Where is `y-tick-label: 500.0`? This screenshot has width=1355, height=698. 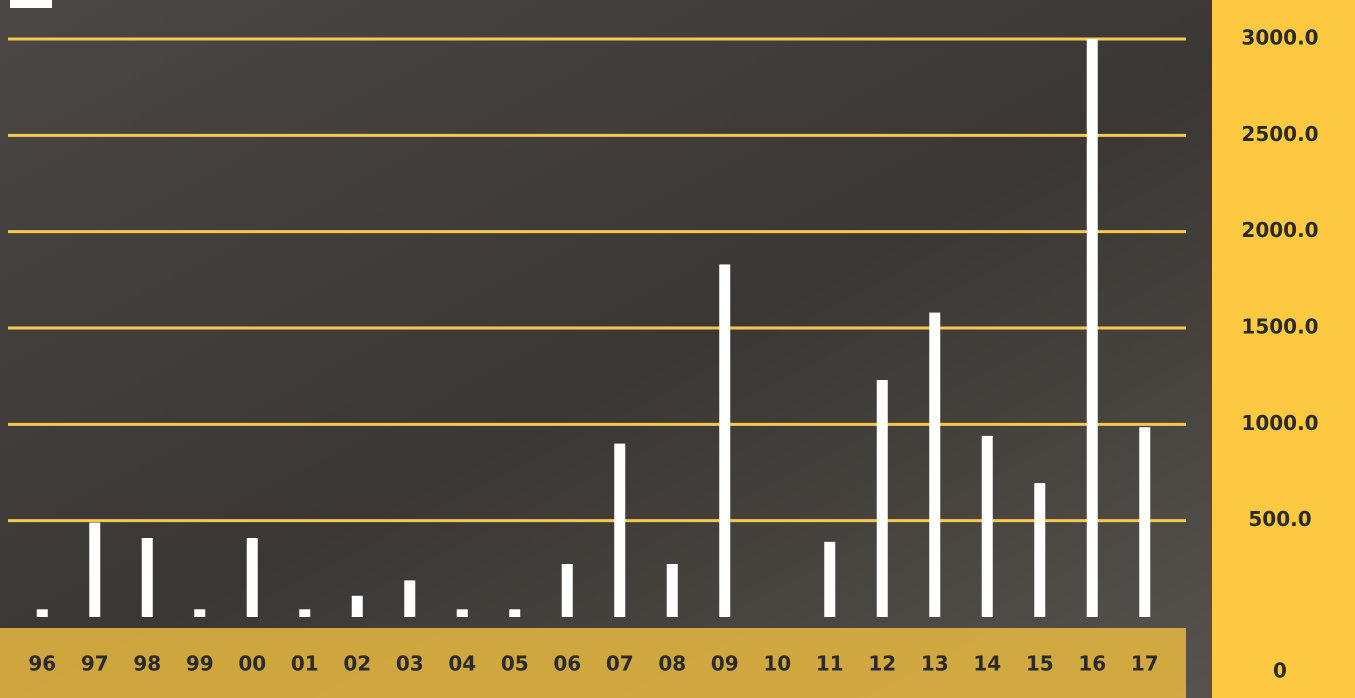
y-tick-label: 500.0 is located at coordinates (1279, 519).